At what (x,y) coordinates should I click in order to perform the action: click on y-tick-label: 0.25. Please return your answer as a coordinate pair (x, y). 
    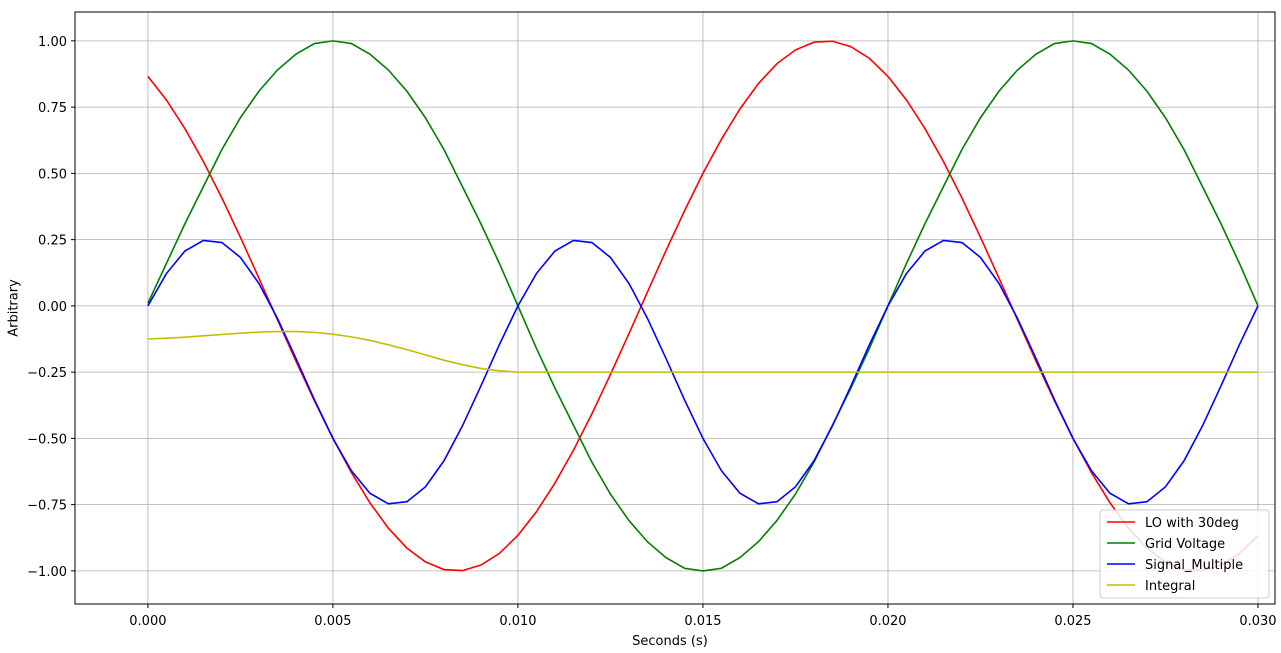
    Looking at the image, I should click on (52, 241).